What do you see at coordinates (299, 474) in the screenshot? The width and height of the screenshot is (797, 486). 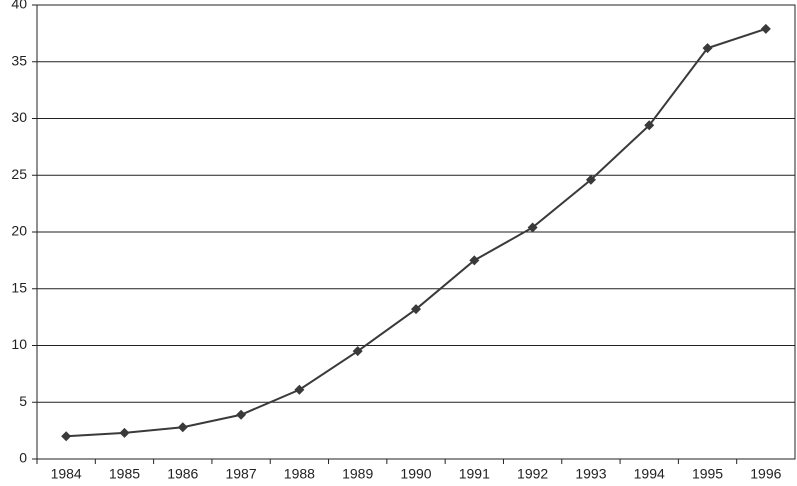 I see `x-tick-label: 1988` at bounding box center [299, 474].